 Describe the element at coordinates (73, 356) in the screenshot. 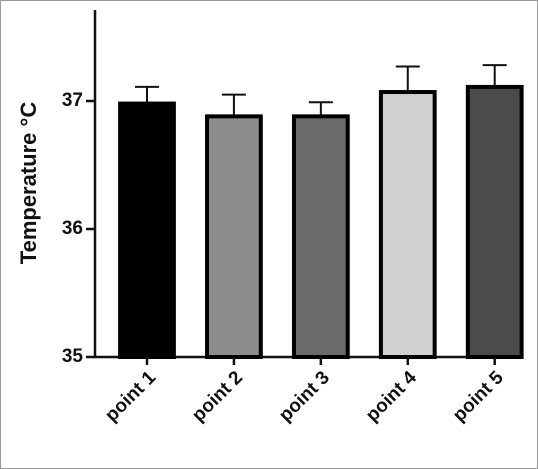

I see `y-tick-label: 35` at that location.